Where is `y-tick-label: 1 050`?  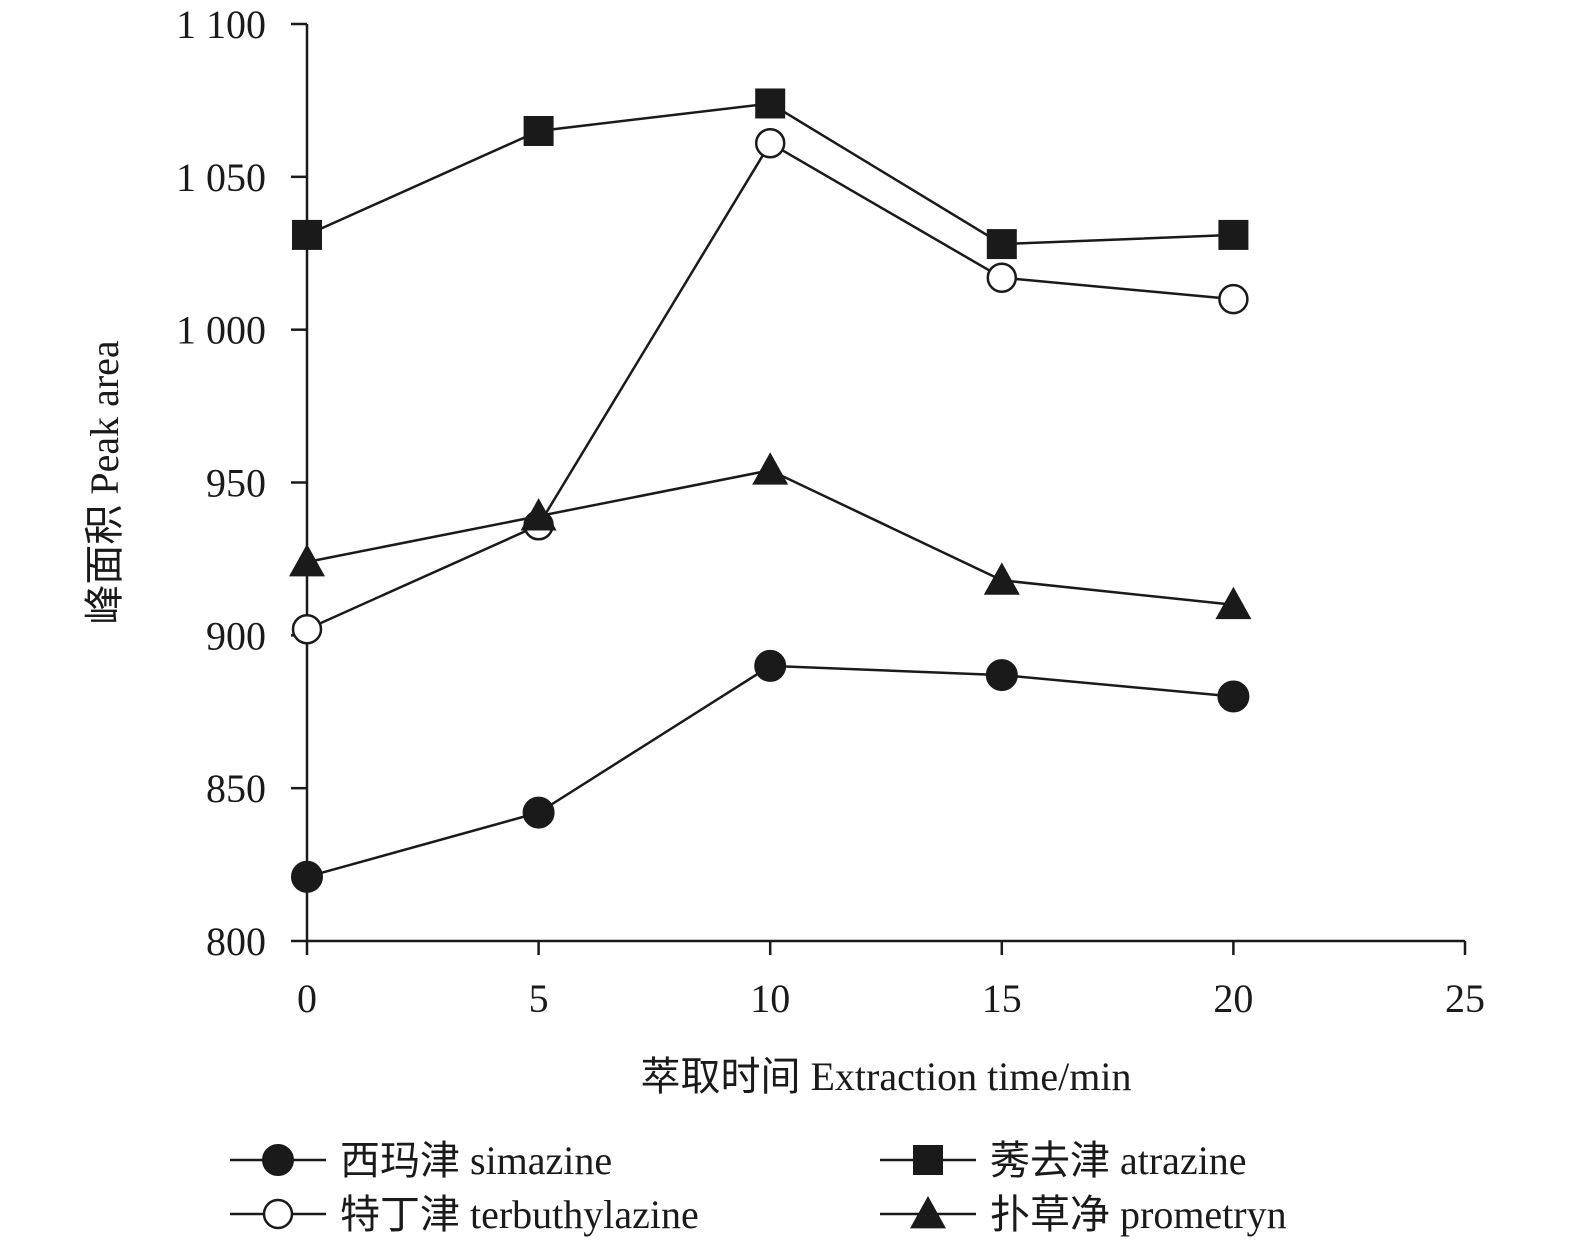 y-tick-label: 1 050 is located at coordinates (221, 177).